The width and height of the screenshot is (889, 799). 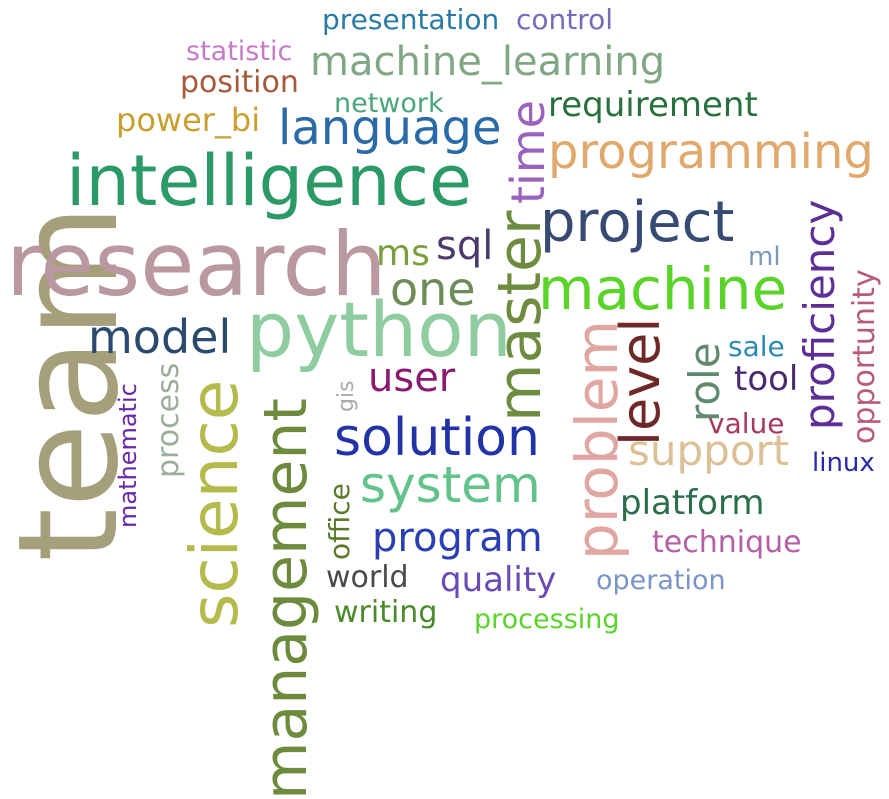 What do you see at coordinates (196, 264) in the screenshot?
I see `word-research: research` at bounding box center [196, 264].